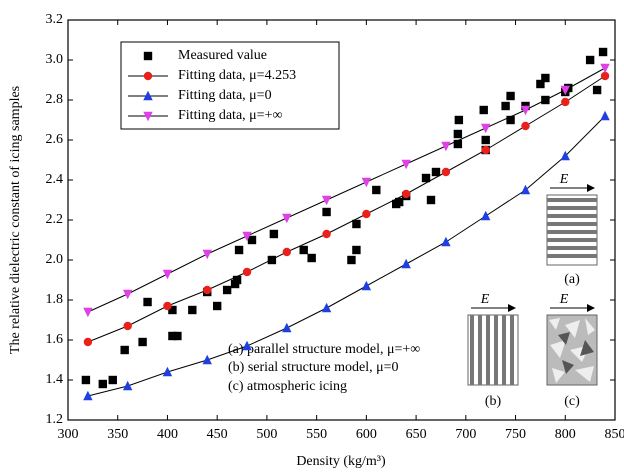  I want to click on x-tick-label: 700, so click(465, 434).